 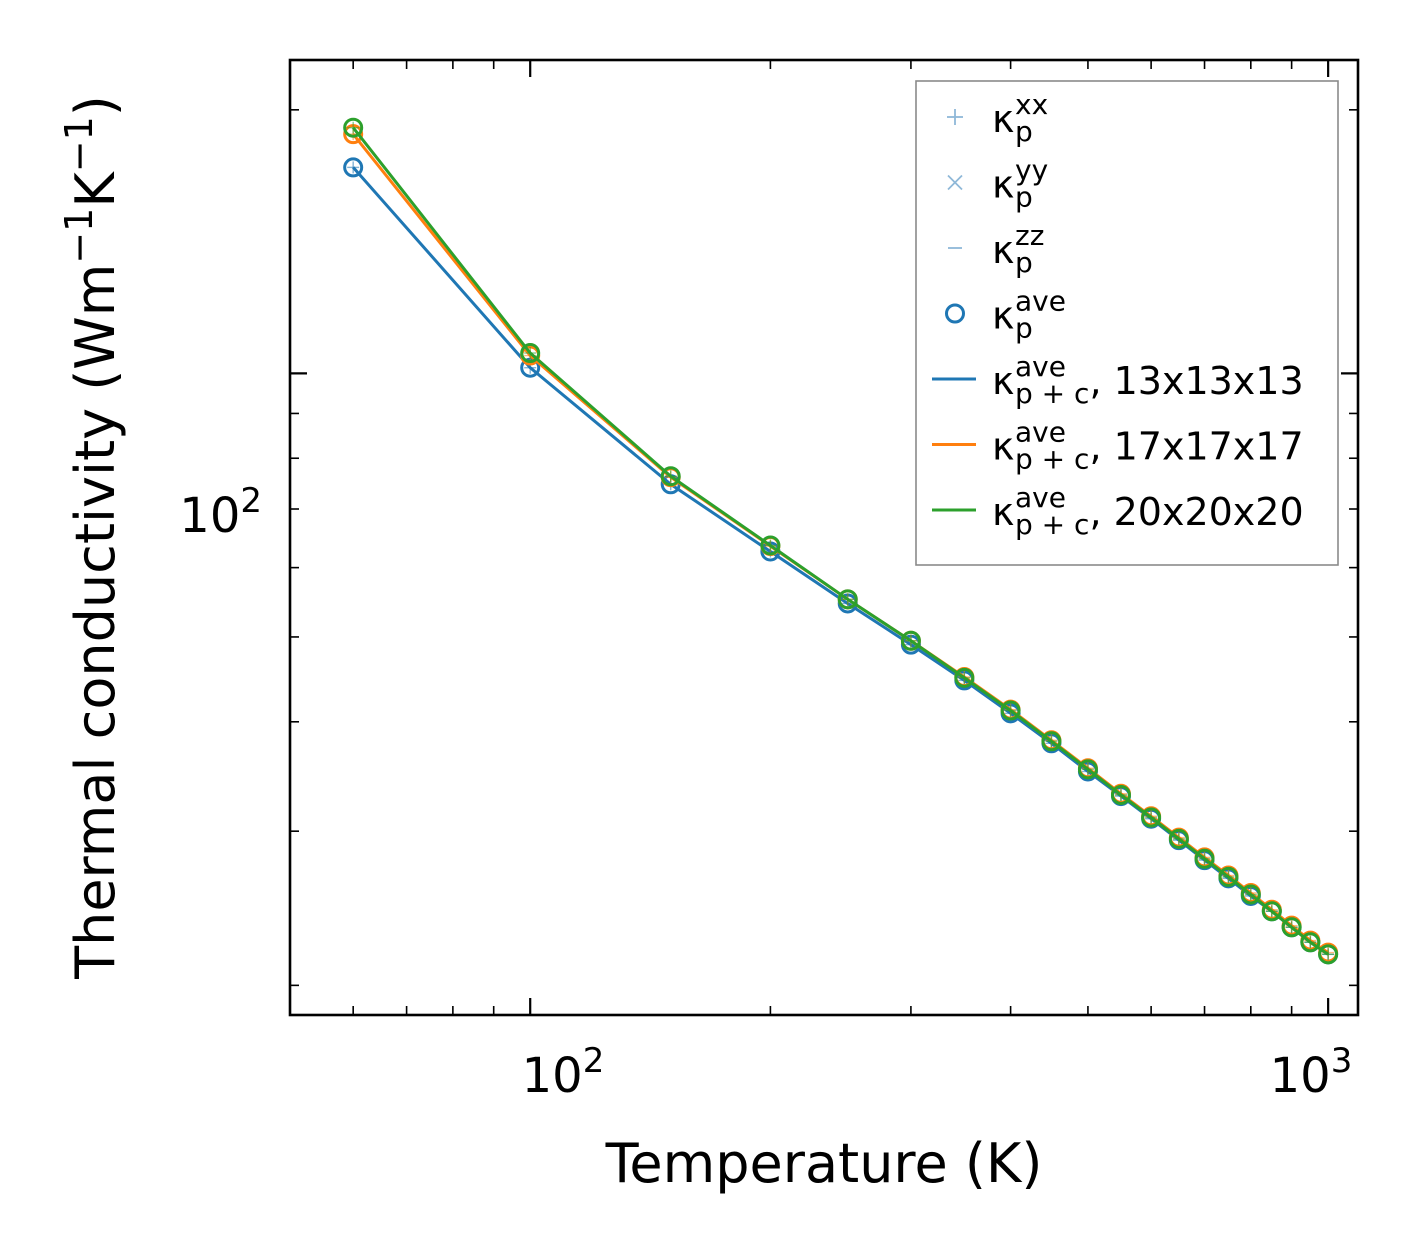 I want to click on circle-marker-icon, so click(x=955, y=313).